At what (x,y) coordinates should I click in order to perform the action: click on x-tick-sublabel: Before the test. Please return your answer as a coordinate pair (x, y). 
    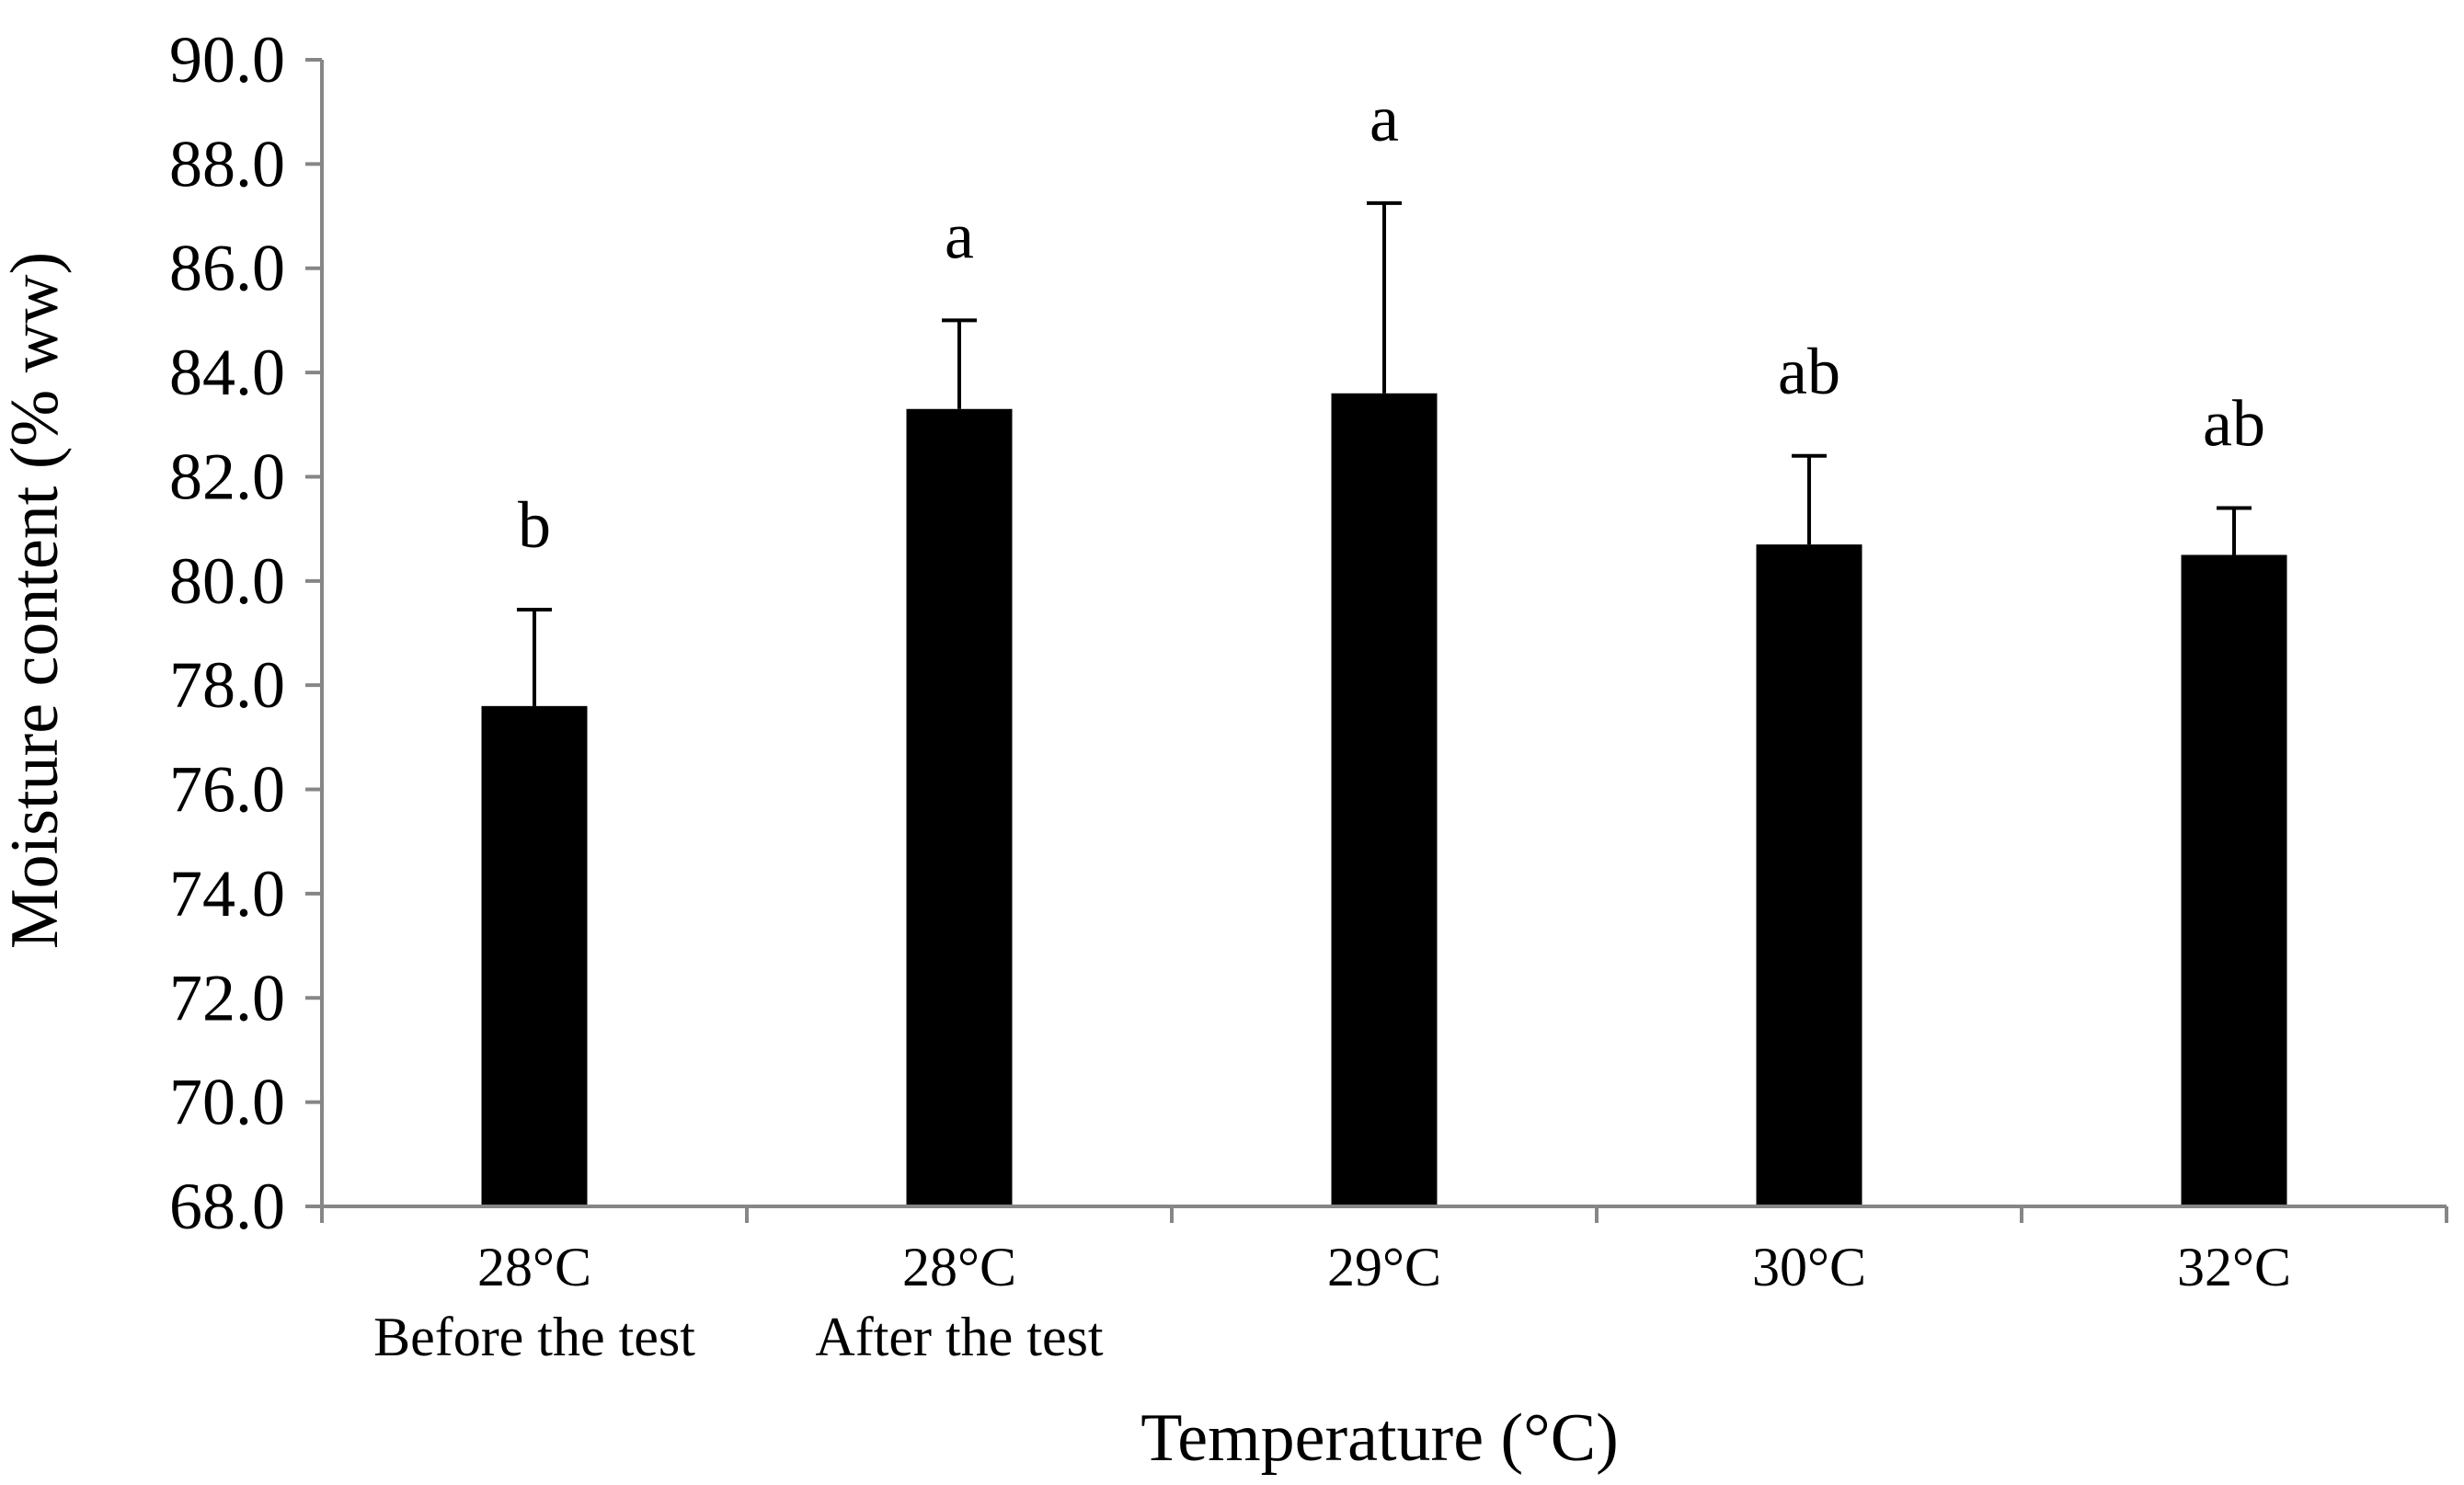
    Looking at the image, I should click on (534, 1337).